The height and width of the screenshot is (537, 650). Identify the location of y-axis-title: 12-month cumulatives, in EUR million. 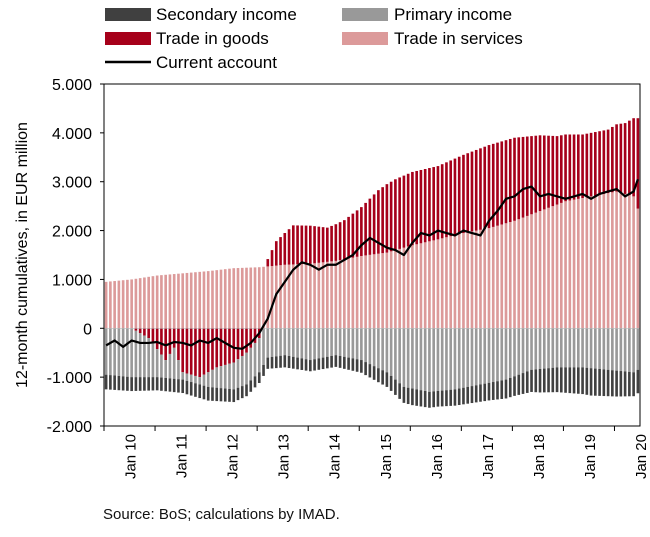
(22, 255).